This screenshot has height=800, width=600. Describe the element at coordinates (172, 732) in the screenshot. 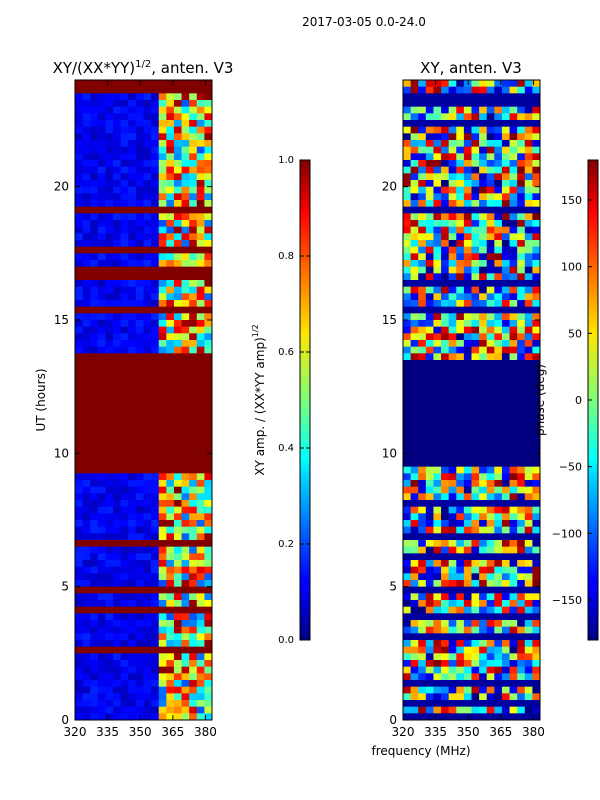

I see `amp-x-tick-label: 365` at that location.